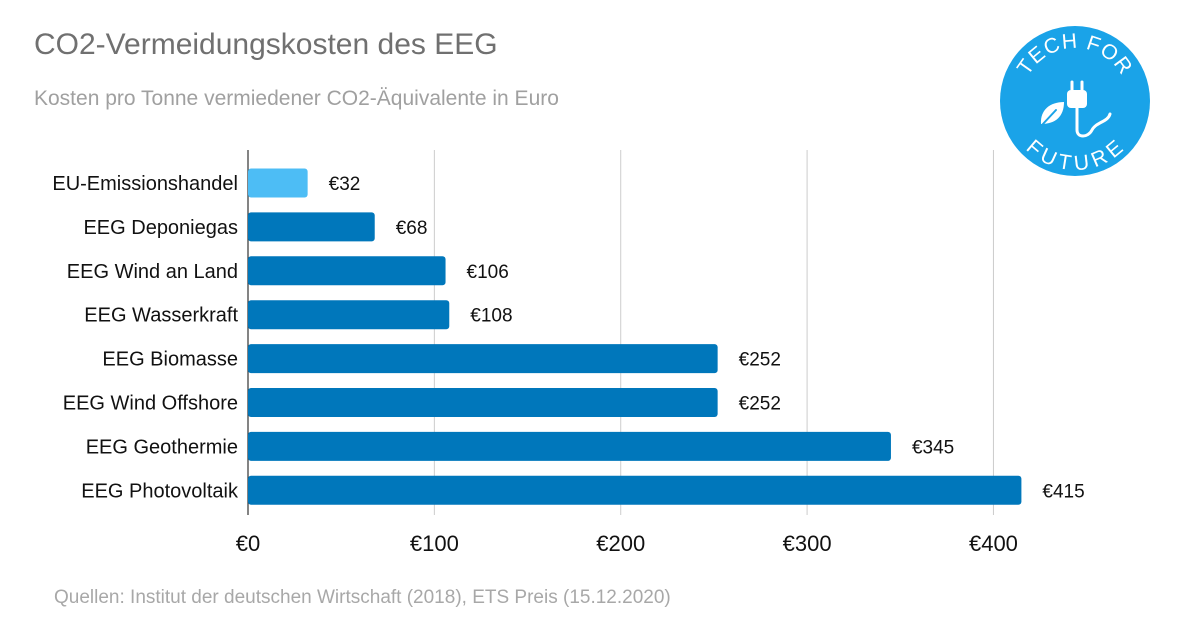 The image size is (1200, 630). Describe the element at coordinates (160, 491) in the screenshot. I see `category-label: EEG Photovoltaik` at that location.